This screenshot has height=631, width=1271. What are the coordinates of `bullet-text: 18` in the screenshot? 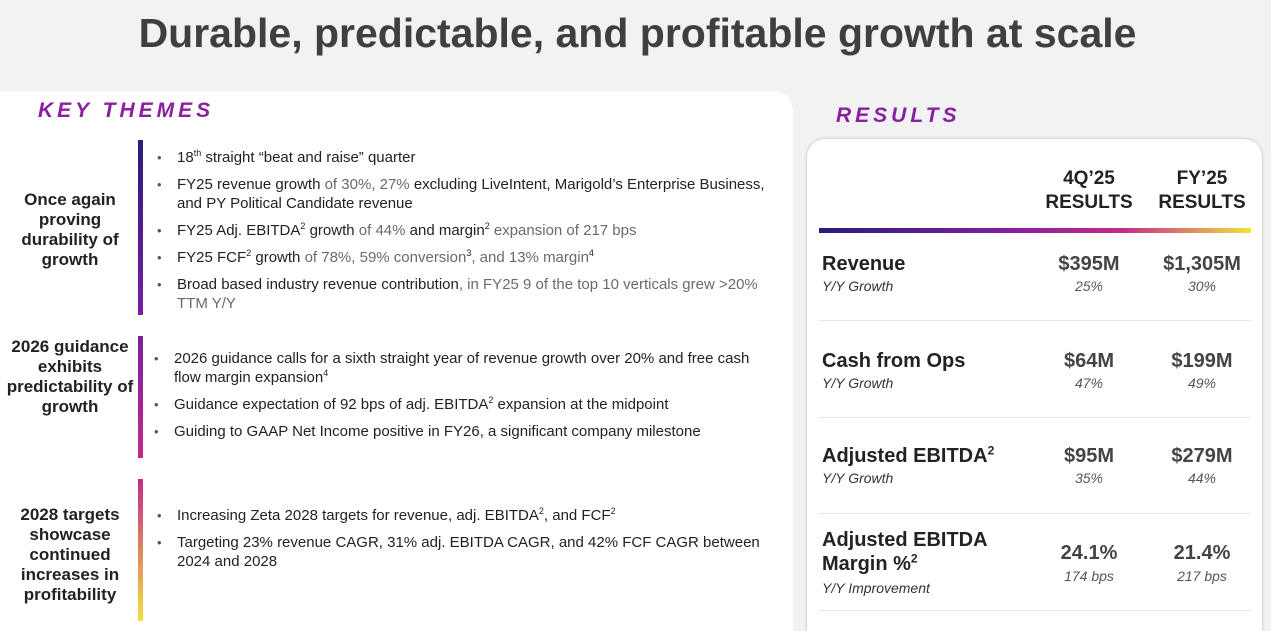 It's located at (185, 157).